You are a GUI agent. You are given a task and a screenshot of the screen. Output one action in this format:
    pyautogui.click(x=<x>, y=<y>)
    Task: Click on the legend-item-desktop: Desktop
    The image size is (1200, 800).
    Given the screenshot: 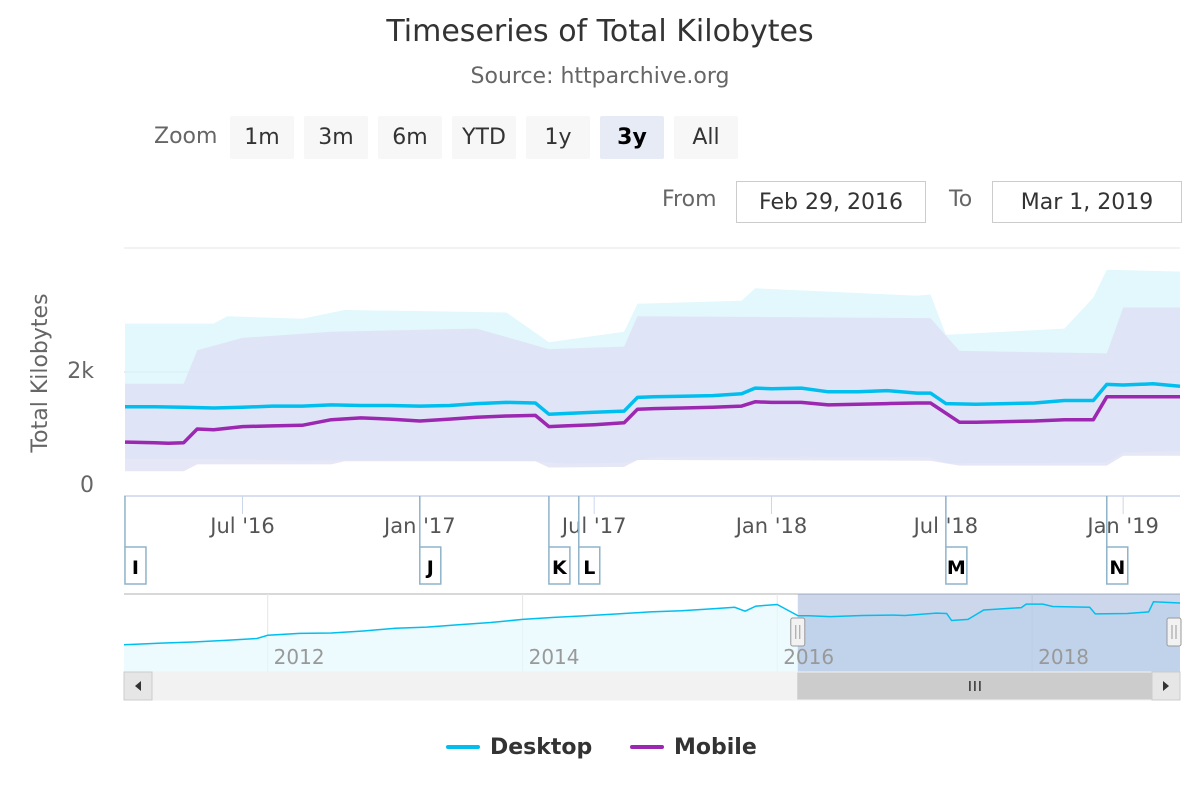 What is the action you would take?
    pyautogui.click(x=519, y=747)
    